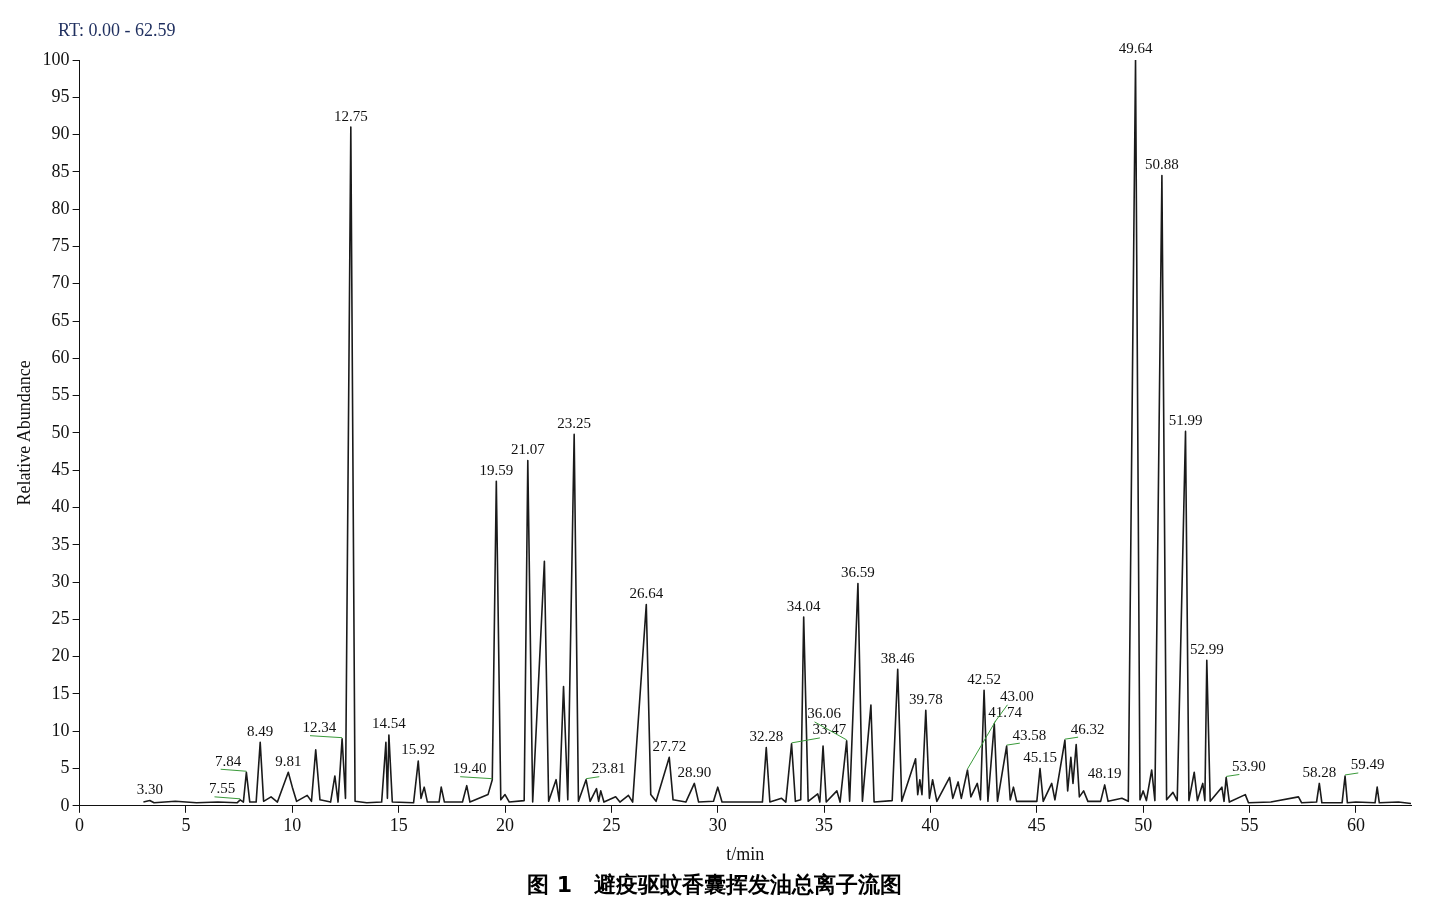  What do you see at coordinates (60, 319) in the screenshot?
I see `y-tick-label: 65` at bounding box center [60, 319].